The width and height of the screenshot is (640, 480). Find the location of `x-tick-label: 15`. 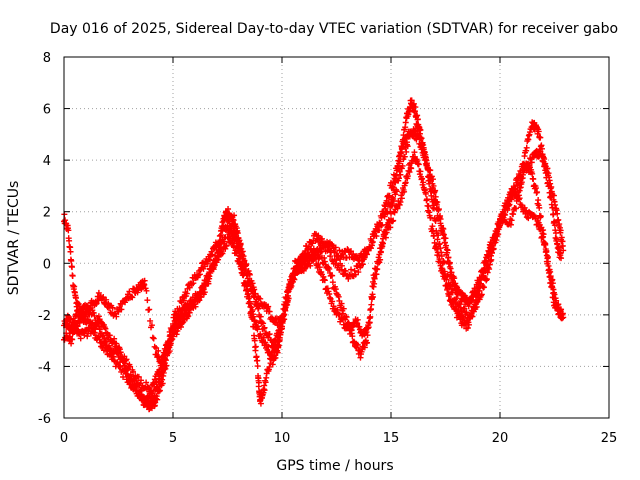

x-tick-label: 15 is located at coordinates (391, 438).